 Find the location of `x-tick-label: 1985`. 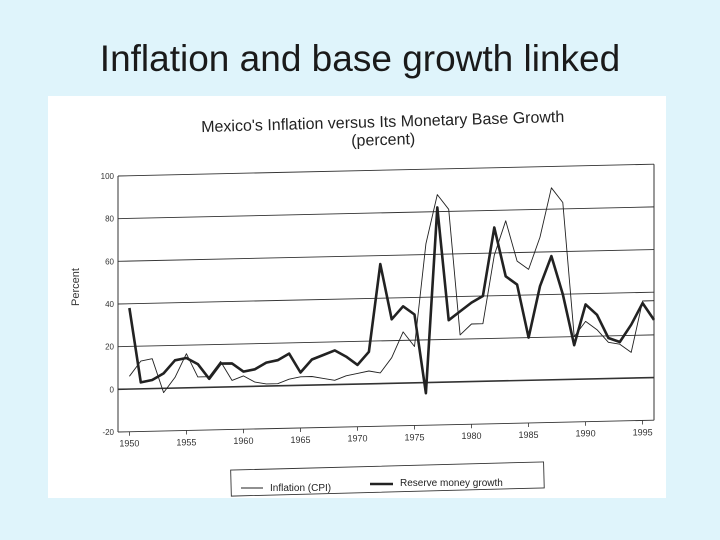

x-tick-label: 1985 is located at coordinates (529, 435).